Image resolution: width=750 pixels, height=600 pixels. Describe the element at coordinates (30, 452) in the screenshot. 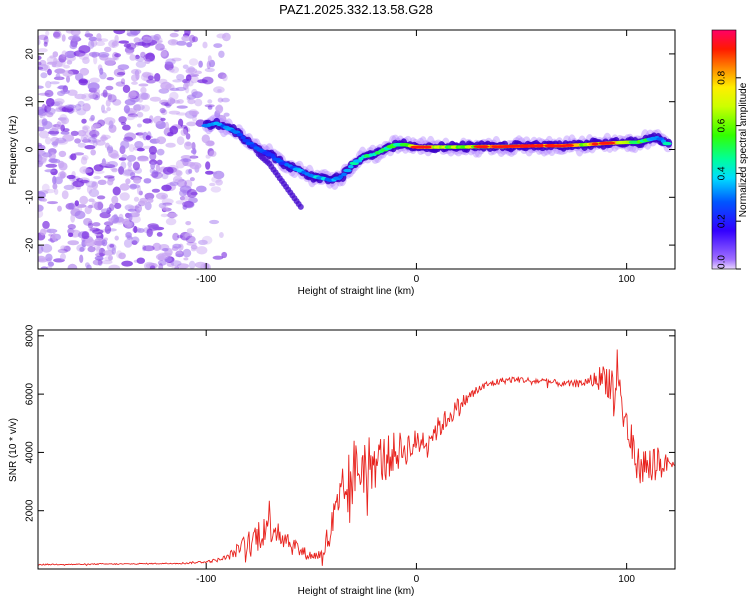

I see `y-tick-label: 4000` at that location.